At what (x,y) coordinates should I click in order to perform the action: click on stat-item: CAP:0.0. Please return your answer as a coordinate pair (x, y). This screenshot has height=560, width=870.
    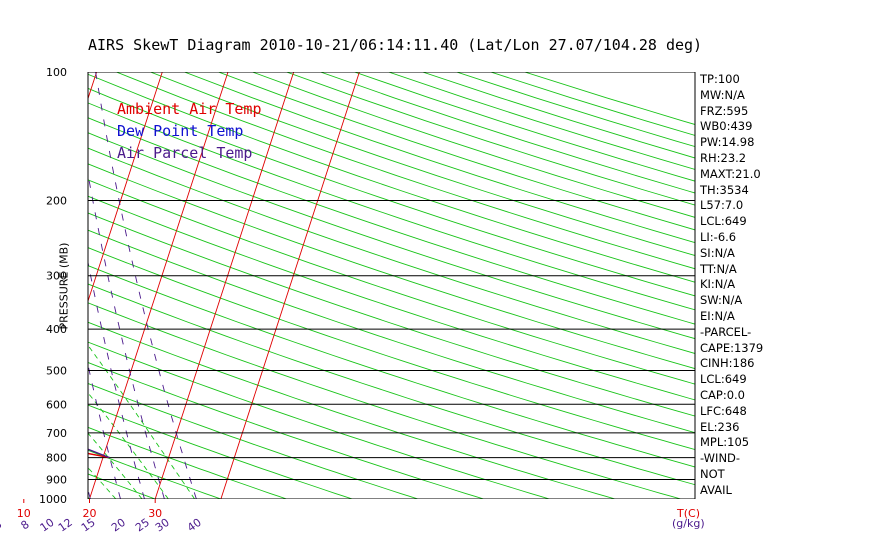
    Looking at the image, I should click on (722, 394).